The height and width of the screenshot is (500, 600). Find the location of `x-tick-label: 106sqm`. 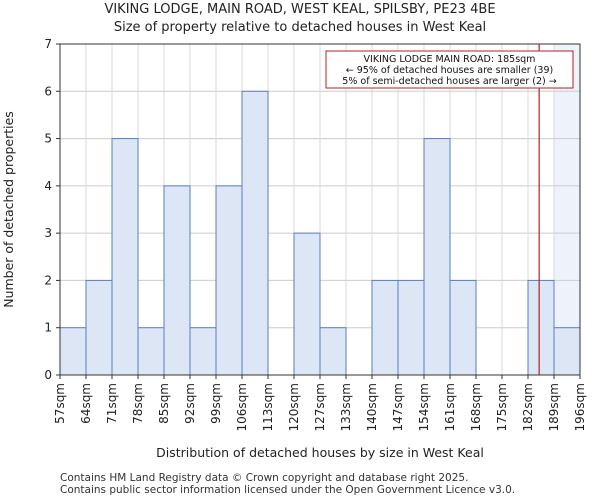

x-tick-label: 106sqm is located at coordinates (242, 407).